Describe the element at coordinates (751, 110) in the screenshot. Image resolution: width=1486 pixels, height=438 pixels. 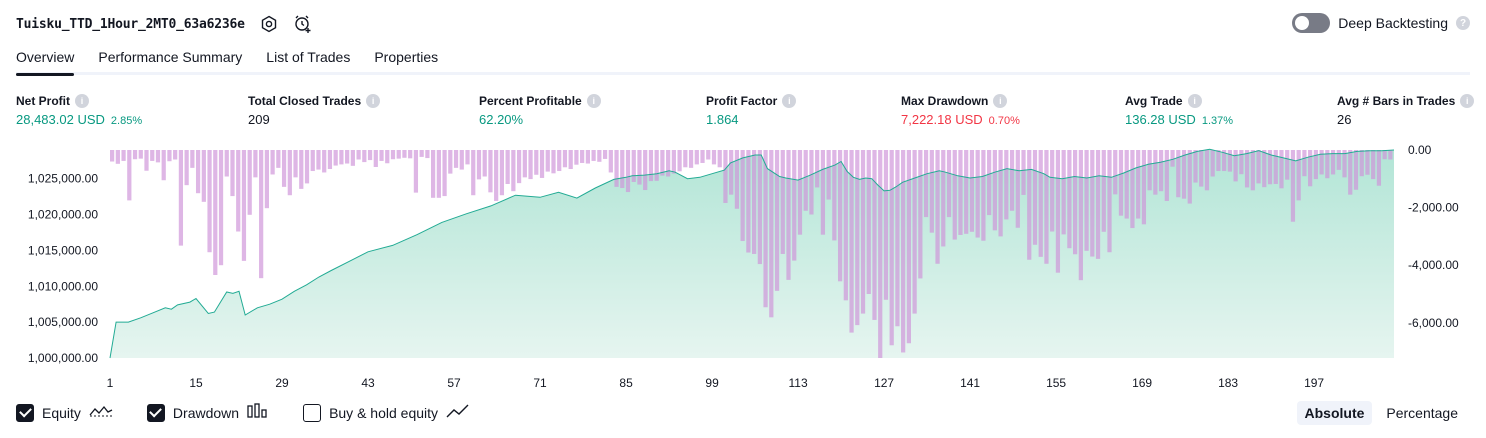
I see `metric-profit-factor: Profit Factor i 1.864` at that location.